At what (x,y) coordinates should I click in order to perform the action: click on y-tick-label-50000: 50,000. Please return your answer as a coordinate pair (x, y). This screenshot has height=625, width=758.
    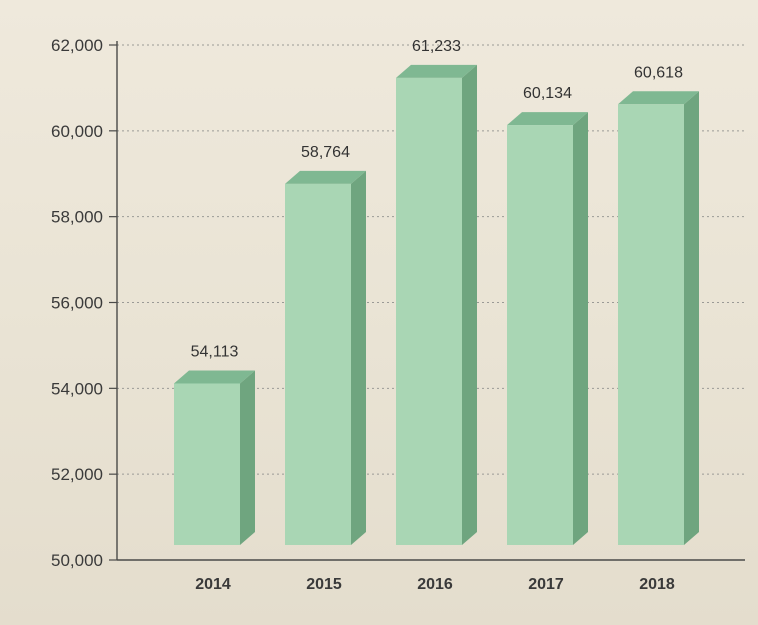
    Looking at the image, I should click on (77, 560).